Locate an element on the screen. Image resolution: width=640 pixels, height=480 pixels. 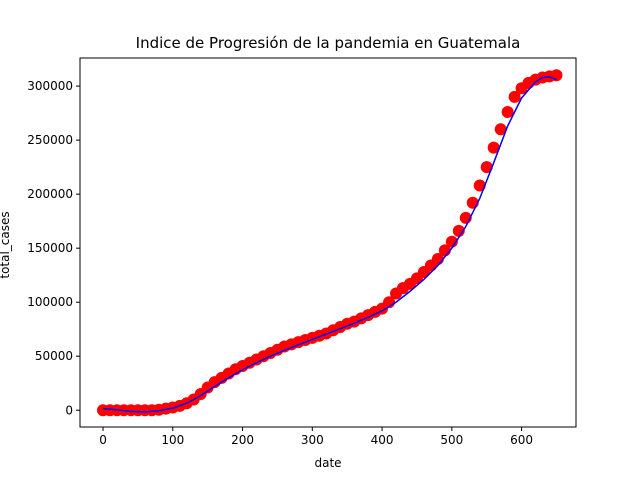
x-tick-label: 400 is located at coordinates (382, 440).